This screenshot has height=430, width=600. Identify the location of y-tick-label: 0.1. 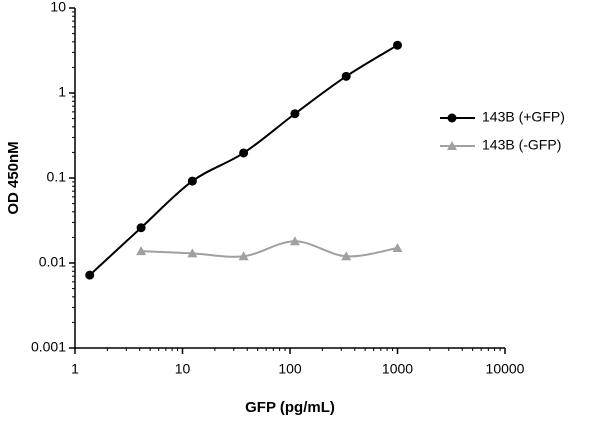
(57, 177).